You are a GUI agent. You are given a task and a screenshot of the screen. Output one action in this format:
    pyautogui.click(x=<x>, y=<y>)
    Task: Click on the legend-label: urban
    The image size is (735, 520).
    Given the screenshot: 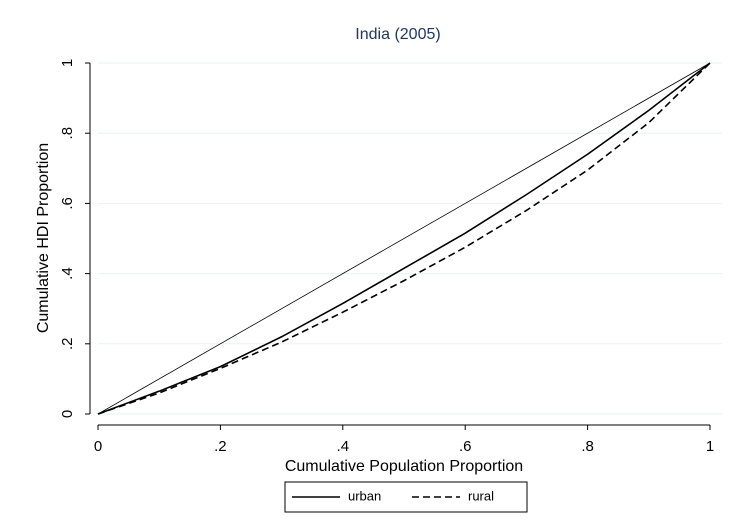 What is the action you would take?
    pyautogui.click(x=364, y=495)
    